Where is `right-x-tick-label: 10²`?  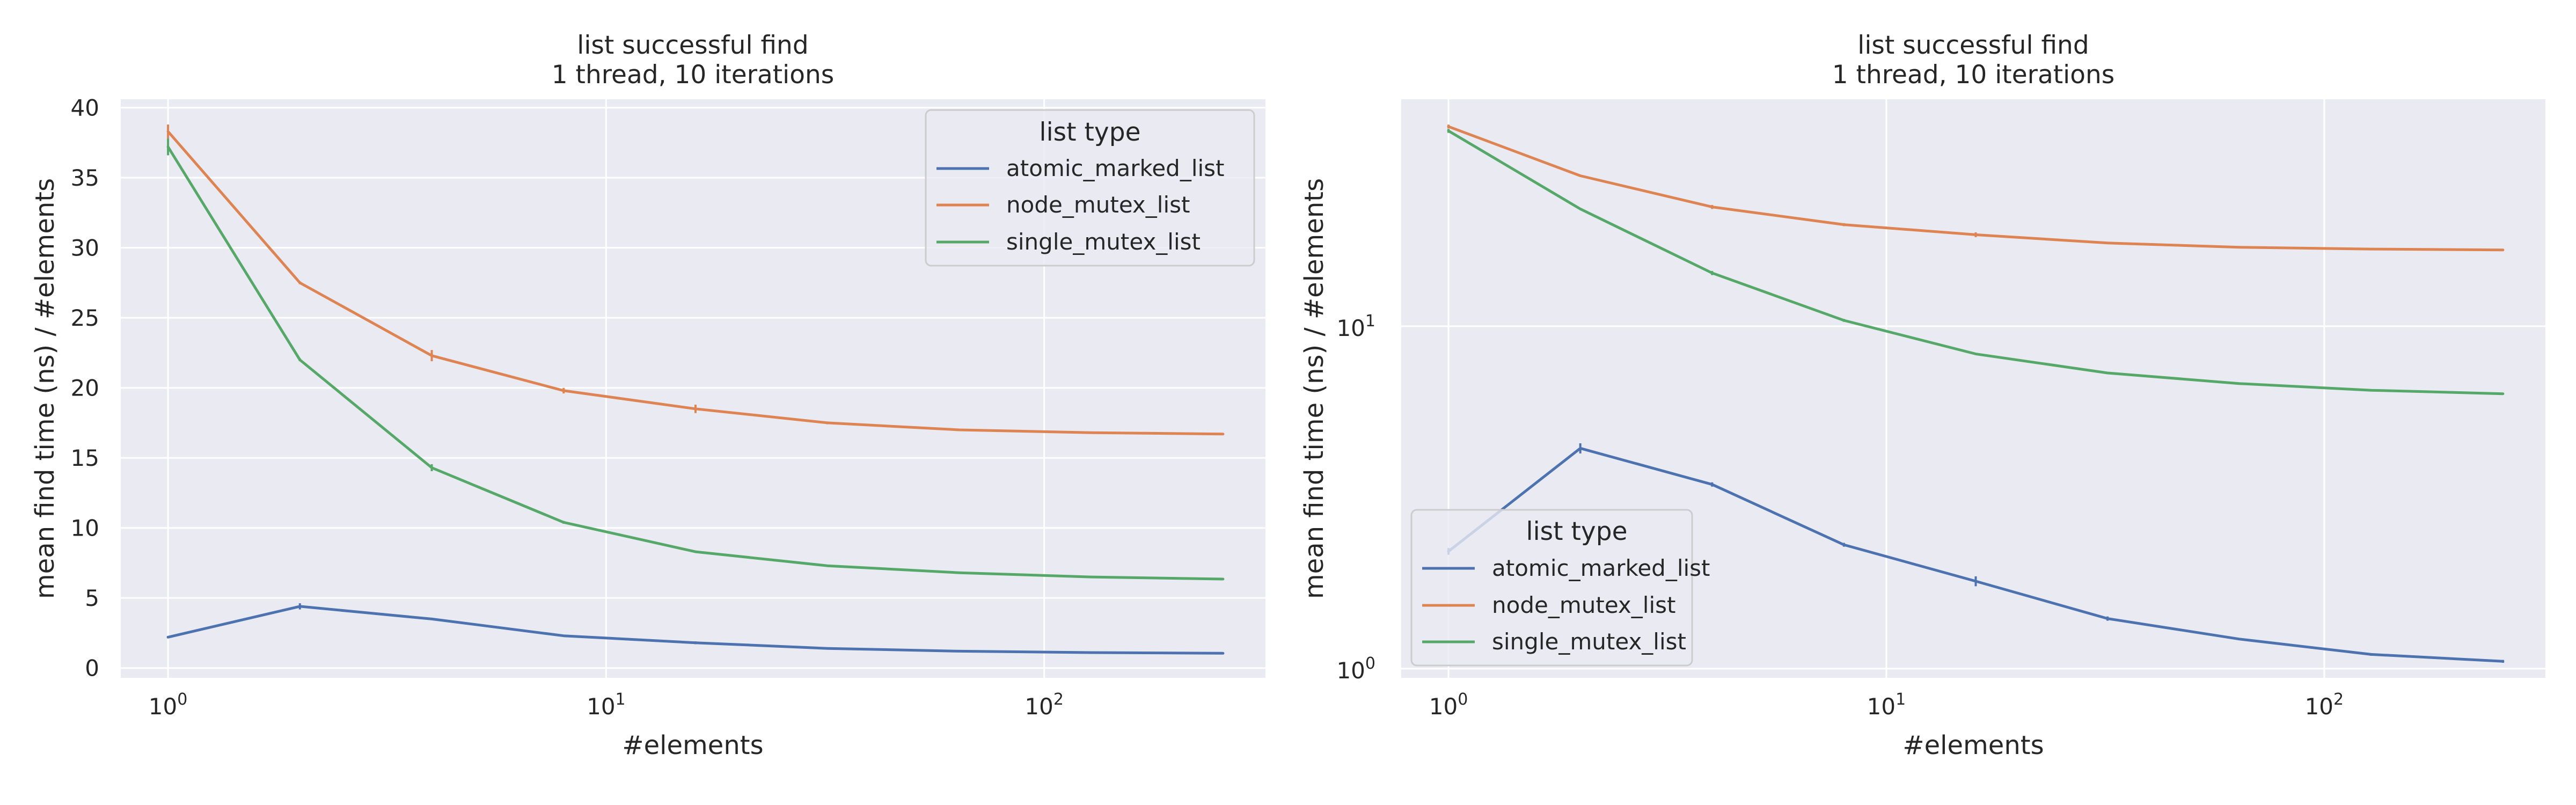 right-x-tick-label: 10² is located at coordinates (2324, 705).